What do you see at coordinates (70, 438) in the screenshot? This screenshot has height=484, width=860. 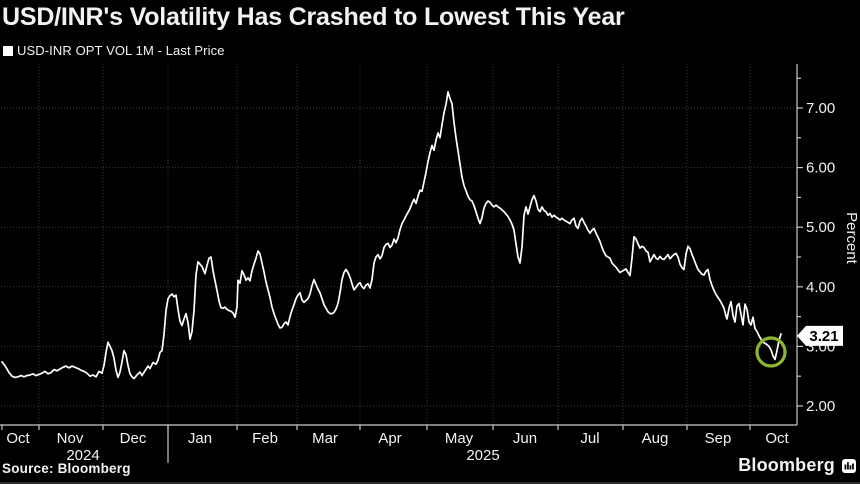 I see `month-label: Nov` at bounding box center [70, 438].